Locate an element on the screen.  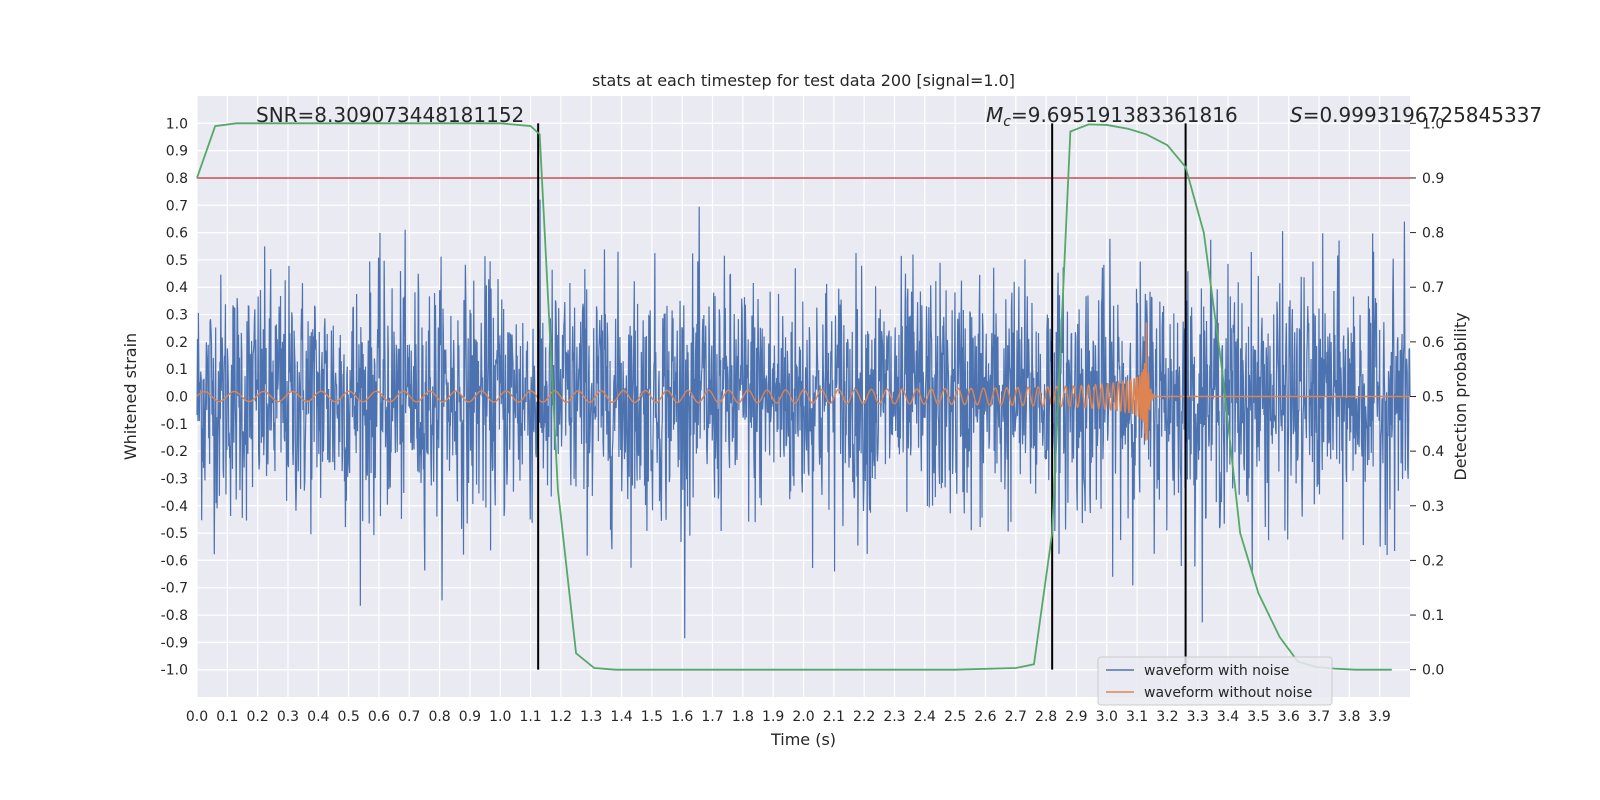
y-tick-label: -1.0 is located at coordinates (174, 671).